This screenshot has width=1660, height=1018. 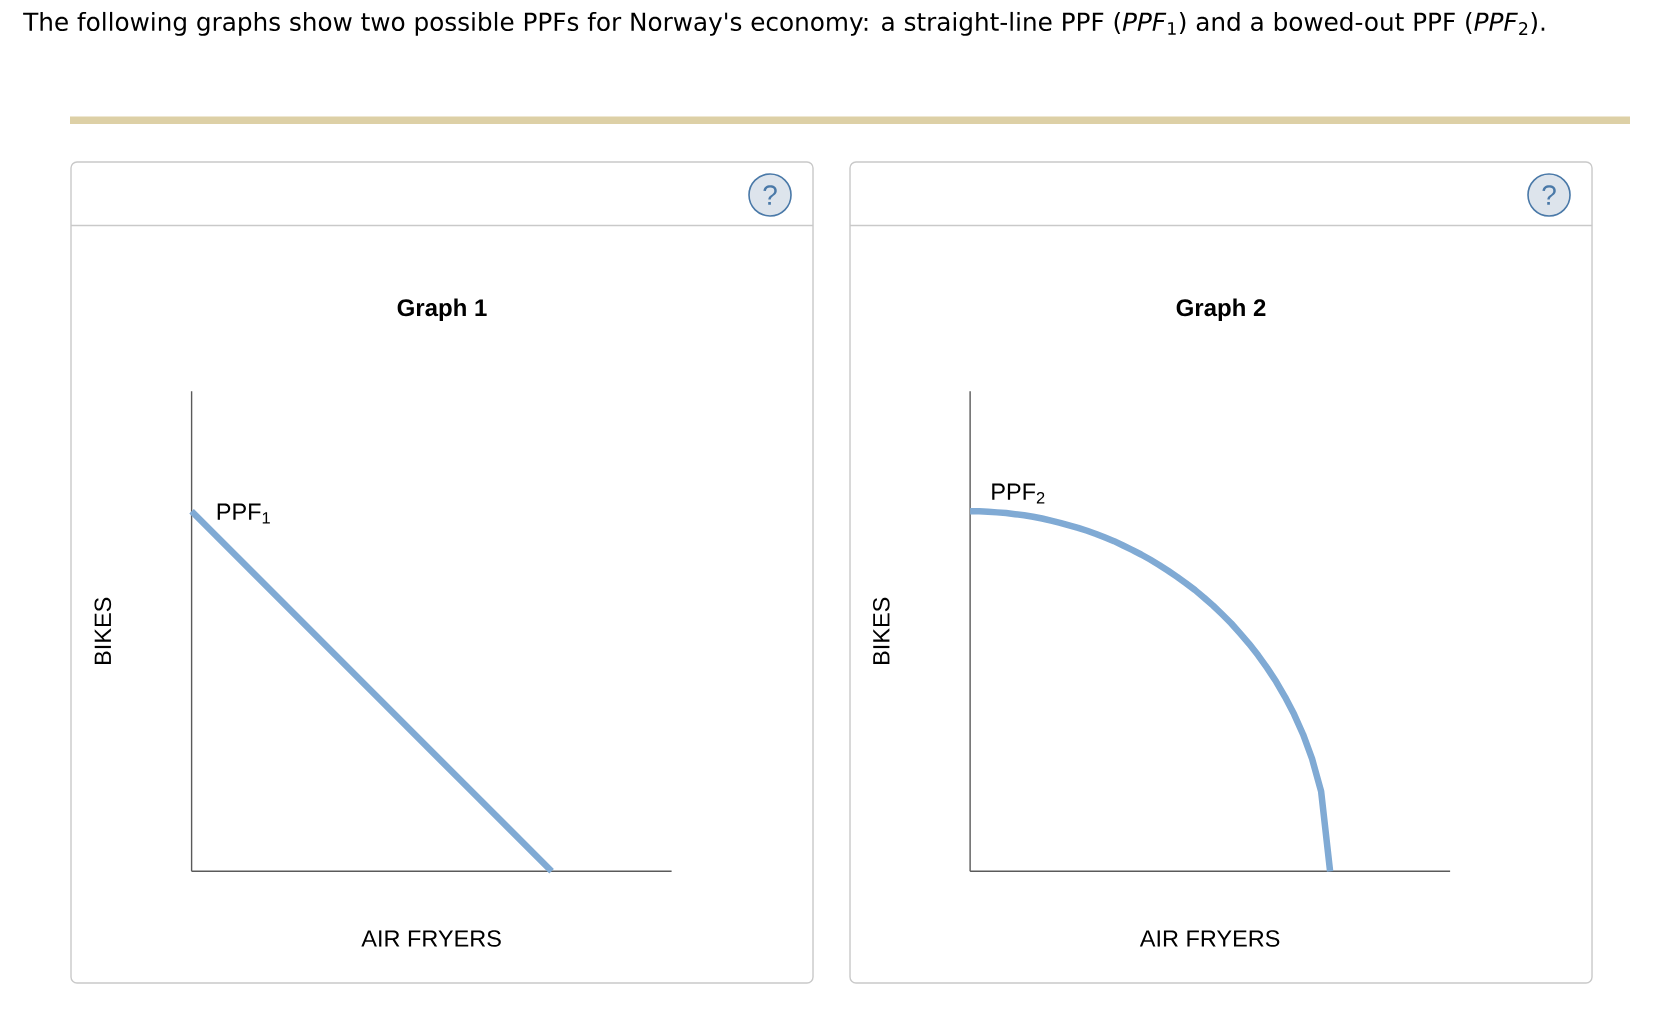 I want to click on text: The following graphs show two possible PPFs for Norway's economy: a straight-line PPF (PPF$_{1}$) and a bowed-out PPF (PPF$_{2}$)., so click(x=784, y=23).